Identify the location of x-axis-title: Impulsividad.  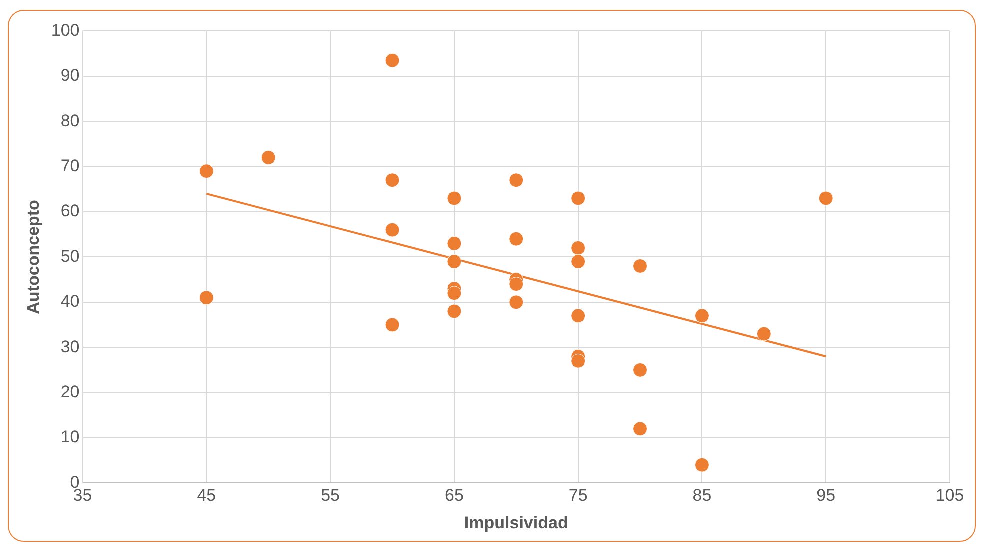
(516, 522).